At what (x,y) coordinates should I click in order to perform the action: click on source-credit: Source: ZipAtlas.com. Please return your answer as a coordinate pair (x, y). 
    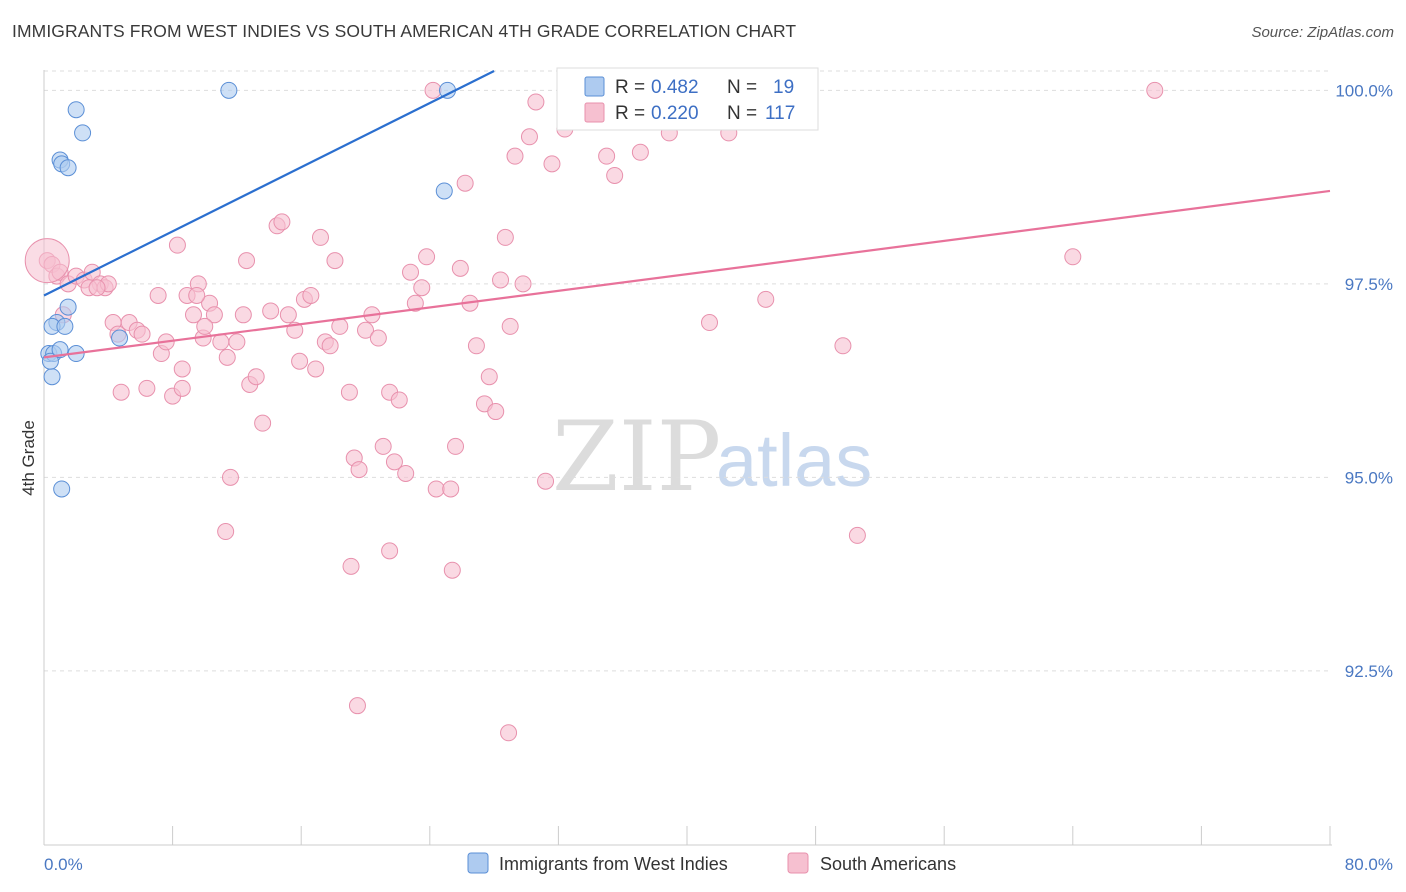
    Looking at the image, I should click on (1322, 32).